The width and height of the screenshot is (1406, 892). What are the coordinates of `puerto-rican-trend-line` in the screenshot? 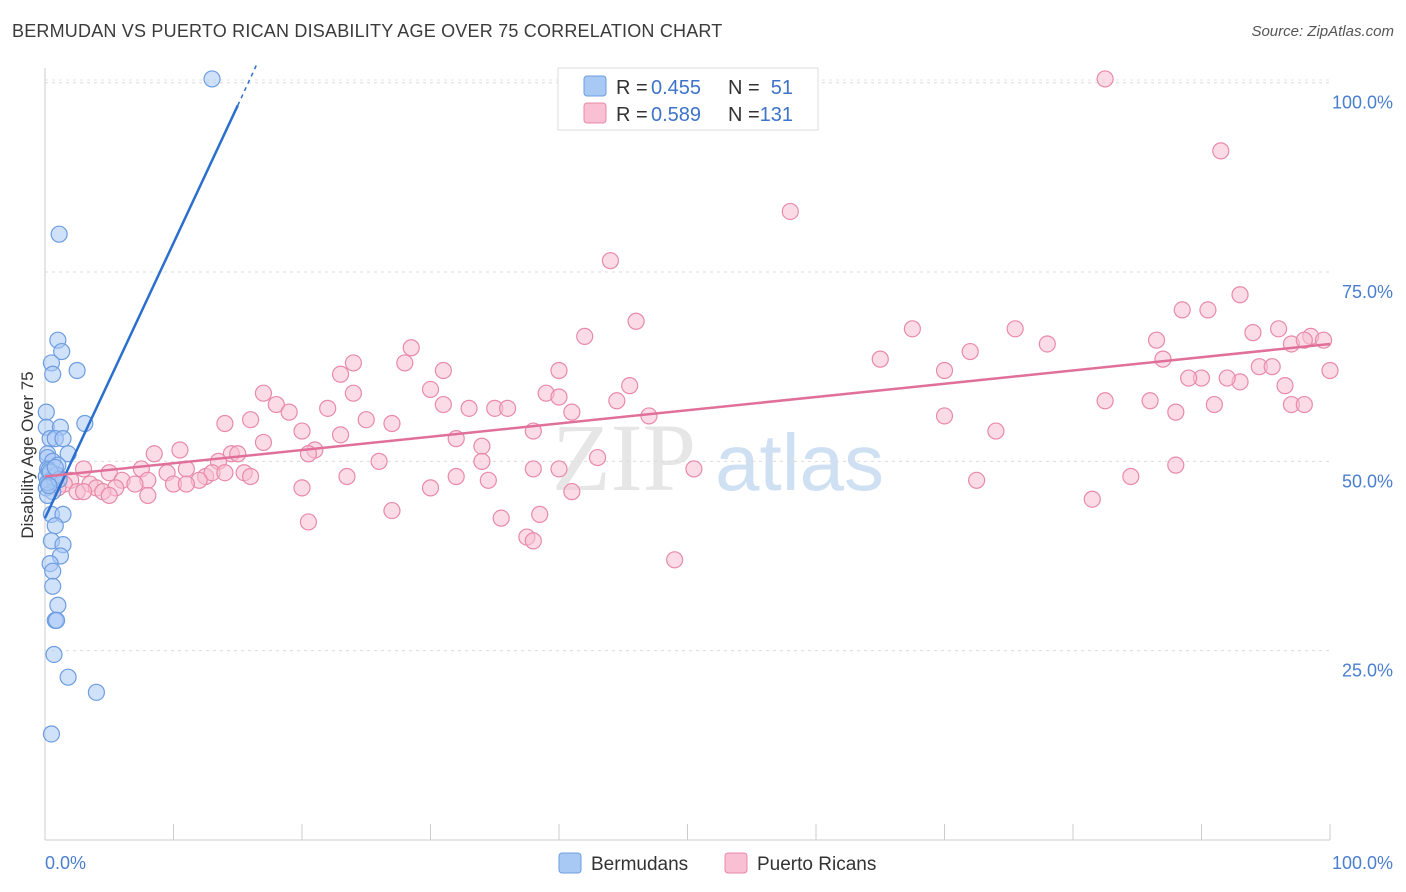 It's located at (687, 410).